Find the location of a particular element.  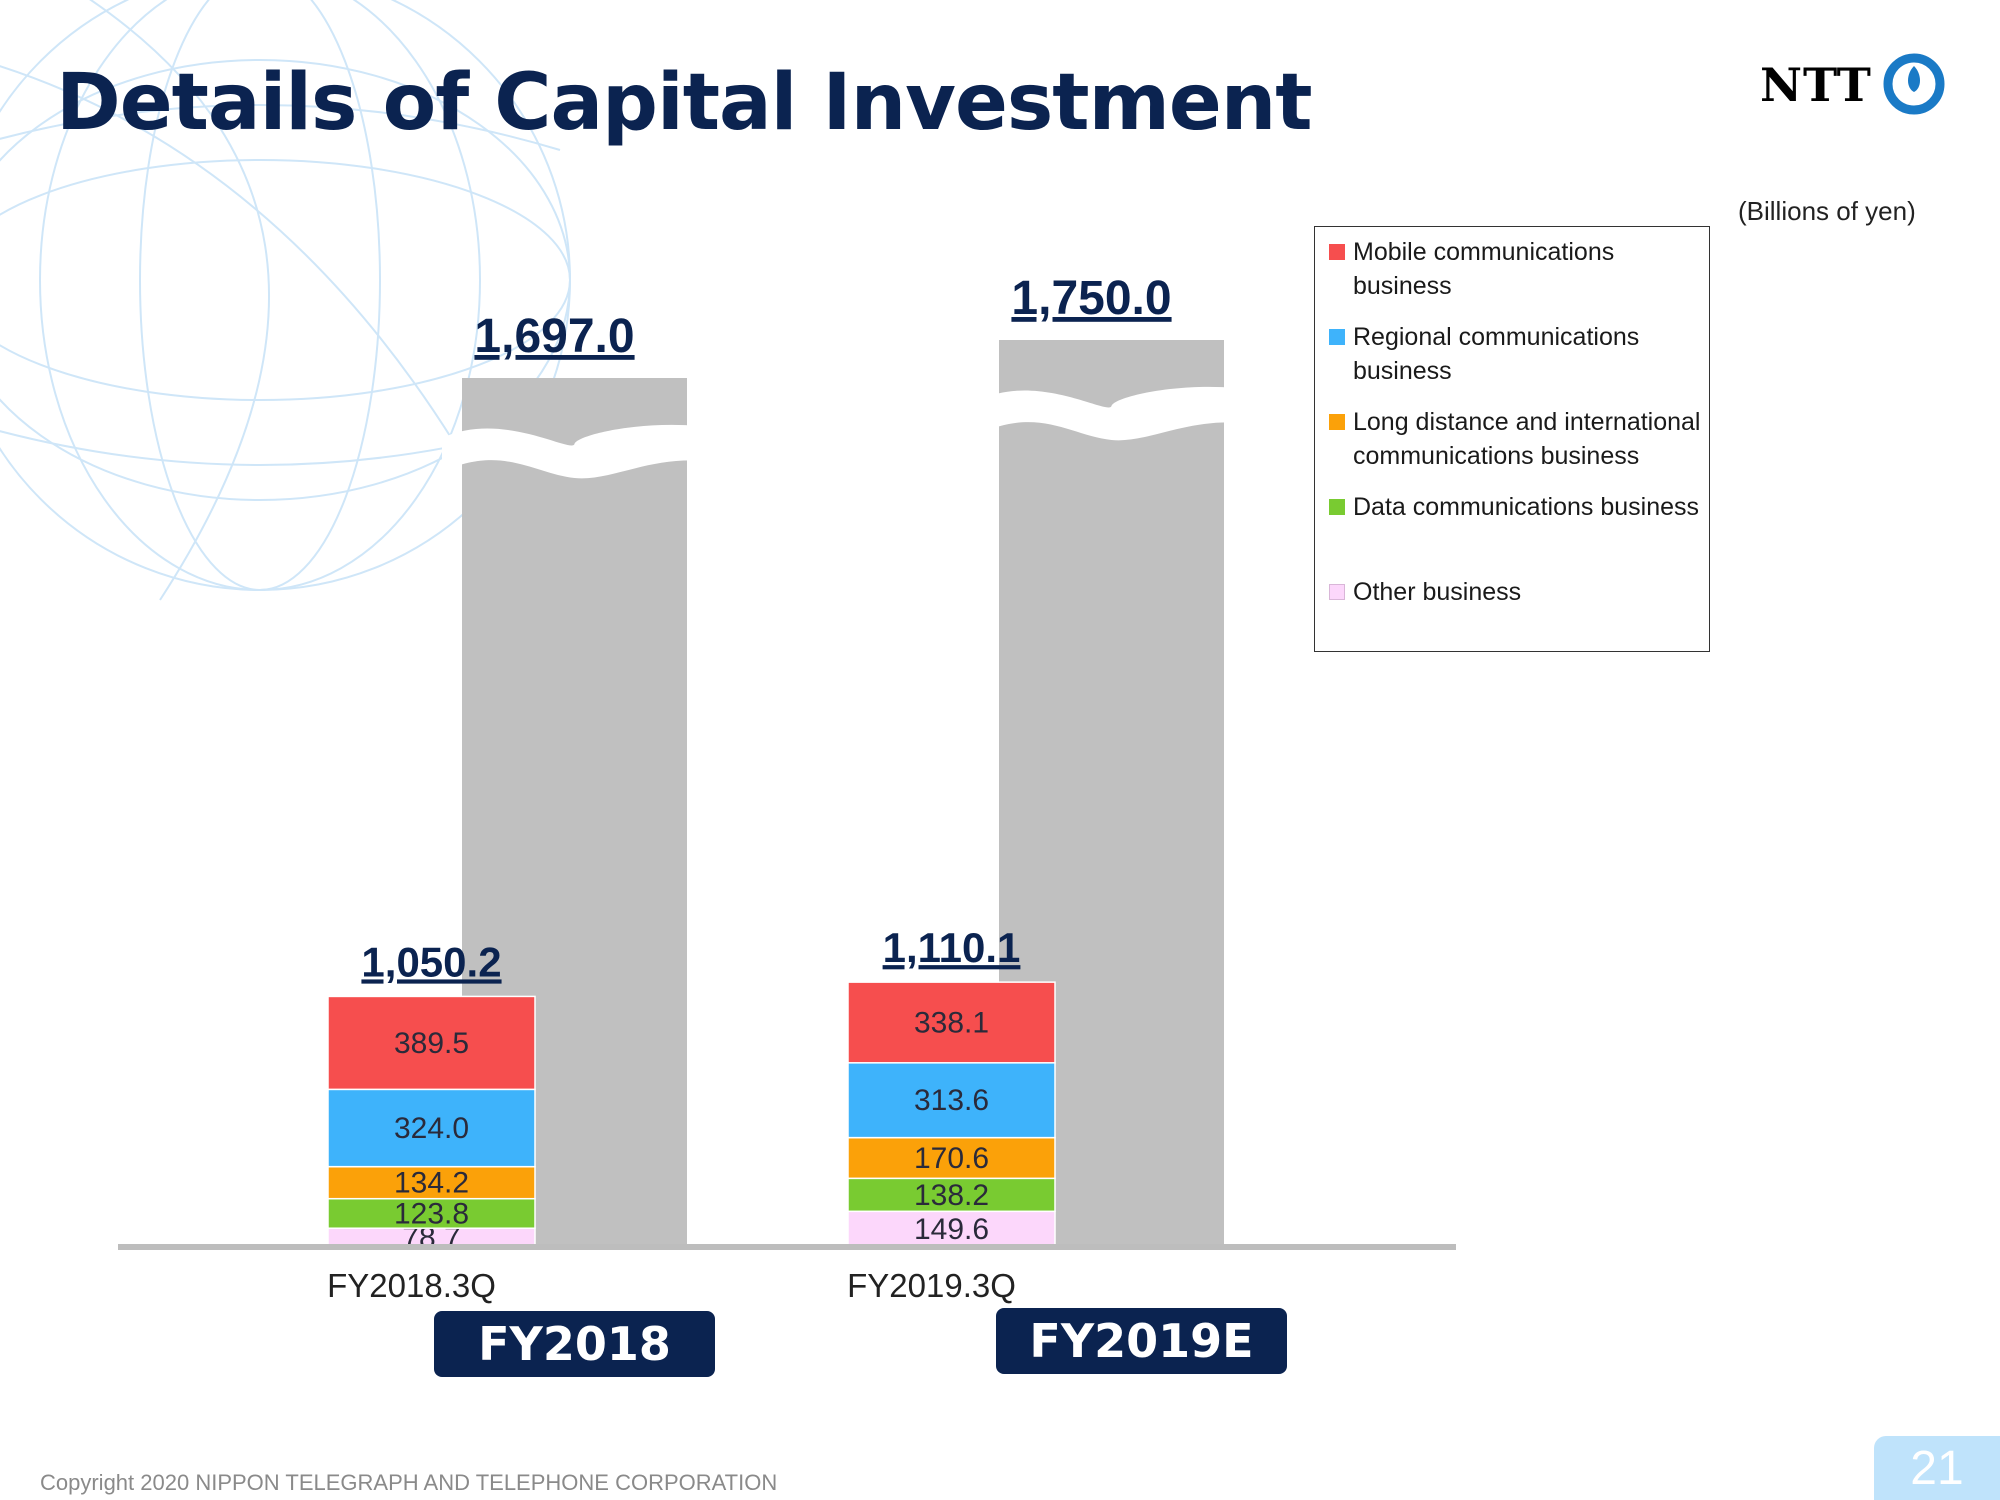

segment-value-label-0-3: 324.0 is located at coordinates (431, 1128).